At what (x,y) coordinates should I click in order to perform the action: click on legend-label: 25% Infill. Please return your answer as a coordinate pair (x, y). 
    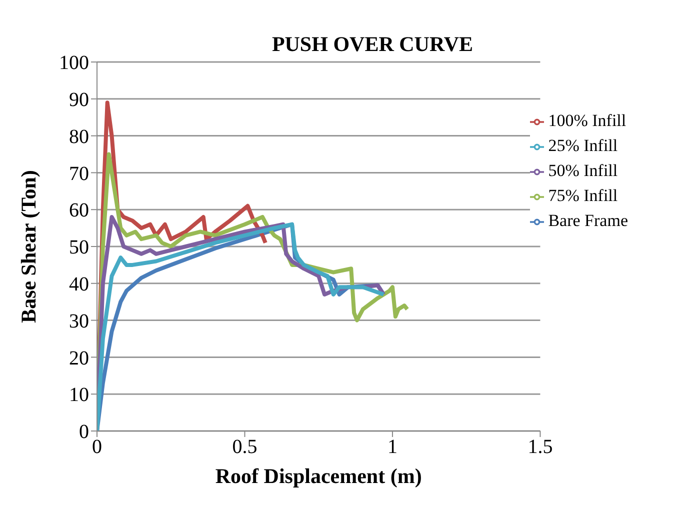
    Looking at the image, I should click on (583, 145).